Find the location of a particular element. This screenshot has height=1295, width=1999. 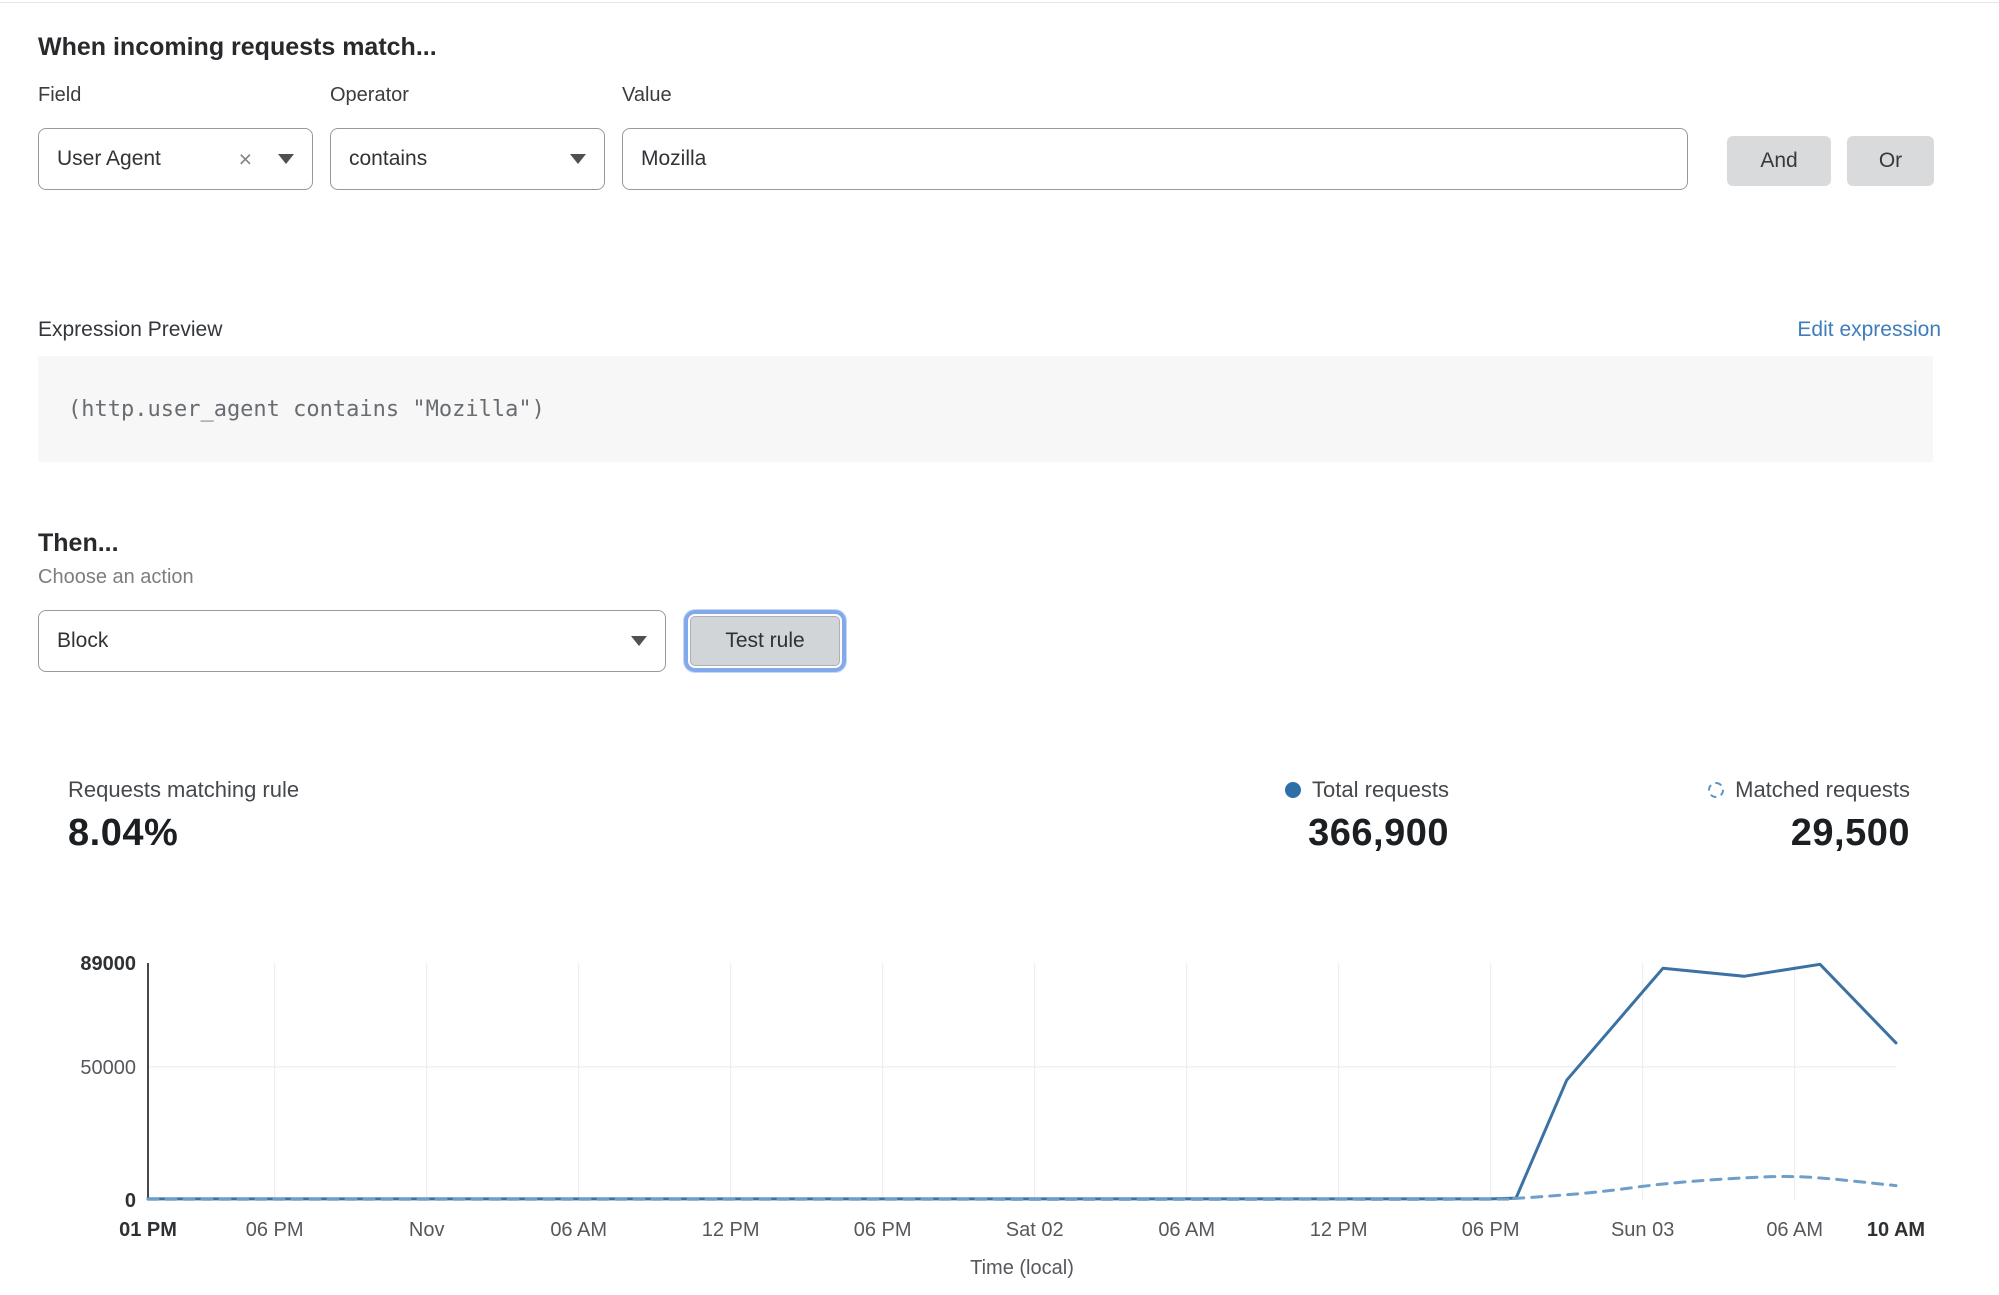

stat-value: 29,500 is located at coordinates (1850, 833).